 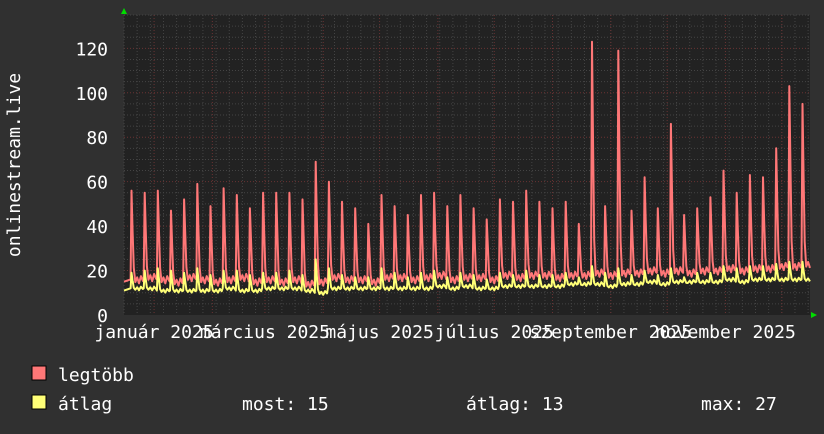 What do you see at coordinates (97, 272) in the screenshot?
I see `y-tick-label: 20` at bounding box center [97, 272].